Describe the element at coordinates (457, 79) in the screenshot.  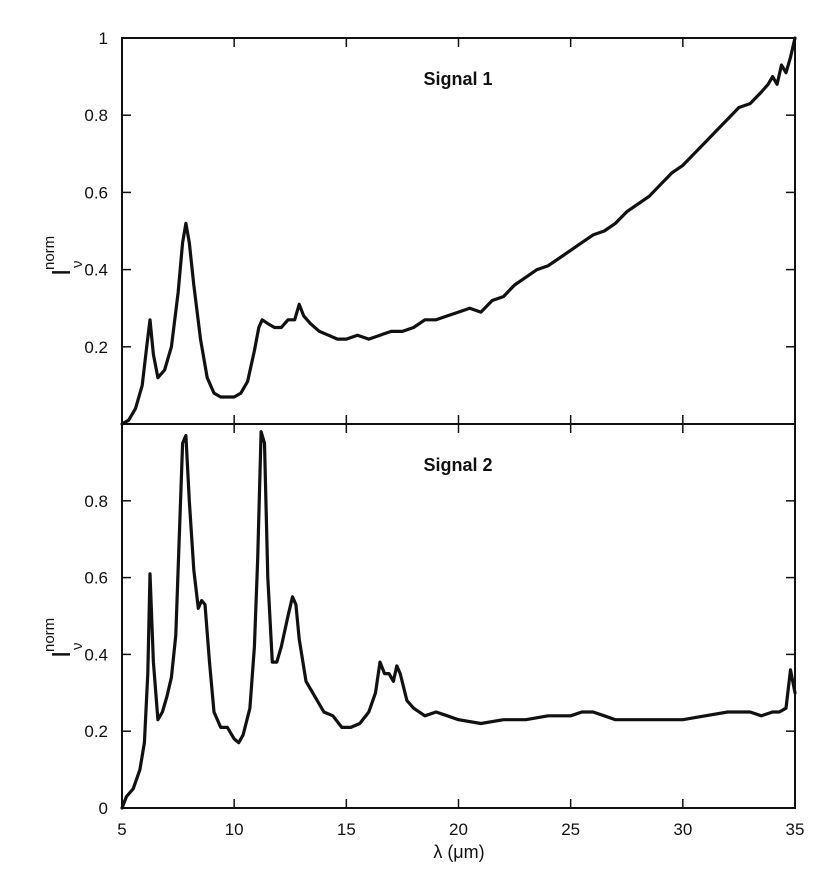
I see `panel-title: Signal 1` at that location.